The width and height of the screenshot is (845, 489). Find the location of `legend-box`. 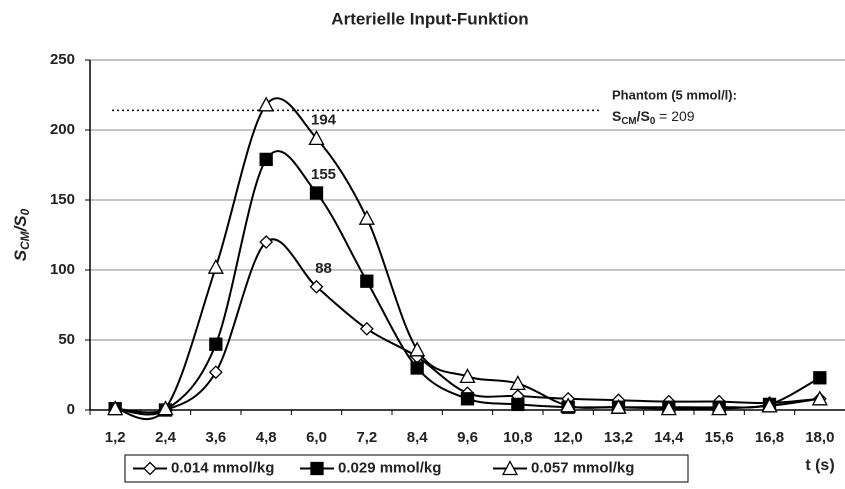

legend-box is located at coordinates (406, 468).